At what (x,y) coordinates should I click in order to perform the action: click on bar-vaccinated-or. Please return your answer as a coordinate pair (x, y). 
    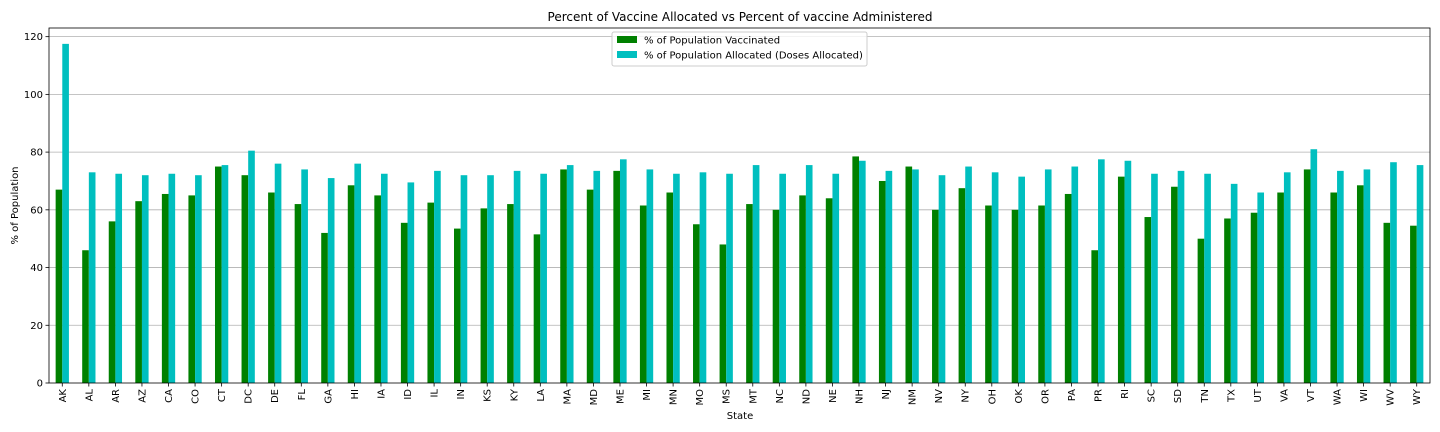
    Looking at the image, I should click on (1041, 294).